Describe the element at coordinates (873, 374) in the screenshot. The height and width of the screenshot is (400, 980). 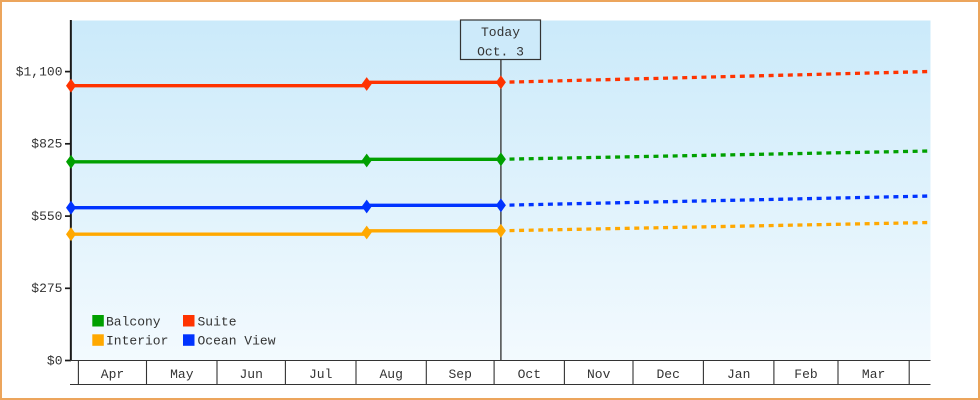
I see `svg-text: Mar` at that location.